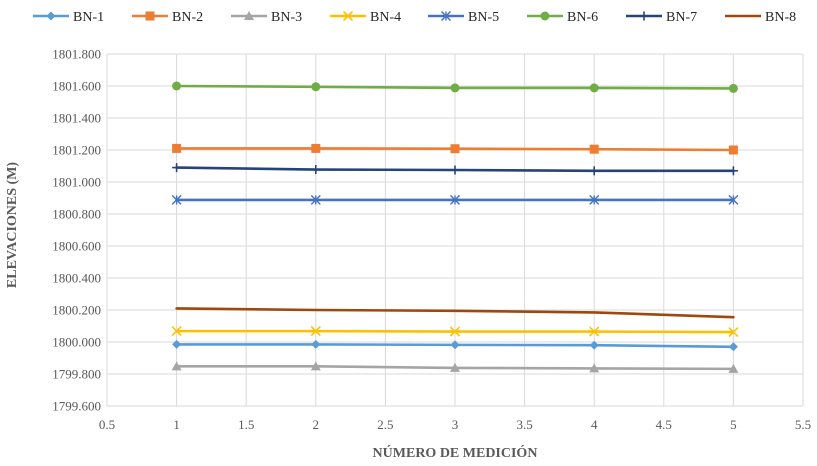 The height and width of the screenshot is (466, 817). What do you see at coordinates (733, 424) in the screenshot?
I see `x-tick-label: 5` at bounding box center [733, 424].